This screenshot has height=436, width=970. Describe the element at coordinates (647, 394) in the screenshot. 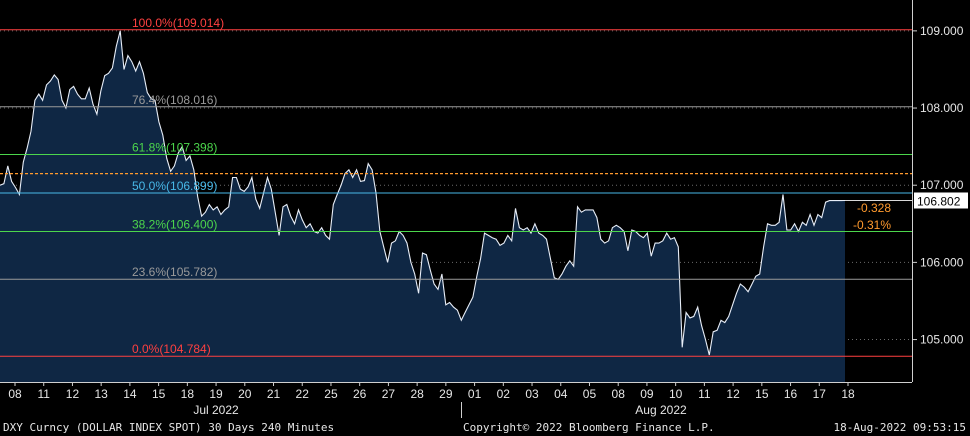

I see `day-label: 09` at that location.